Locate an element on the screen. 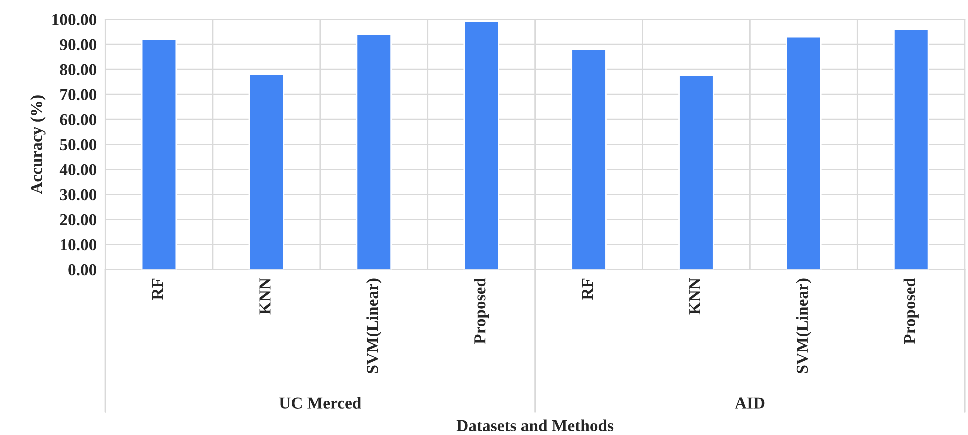 Image resolution: width=968 pixels, height=435 pixels. text: UC Merced is located at coordinates (321, 403).